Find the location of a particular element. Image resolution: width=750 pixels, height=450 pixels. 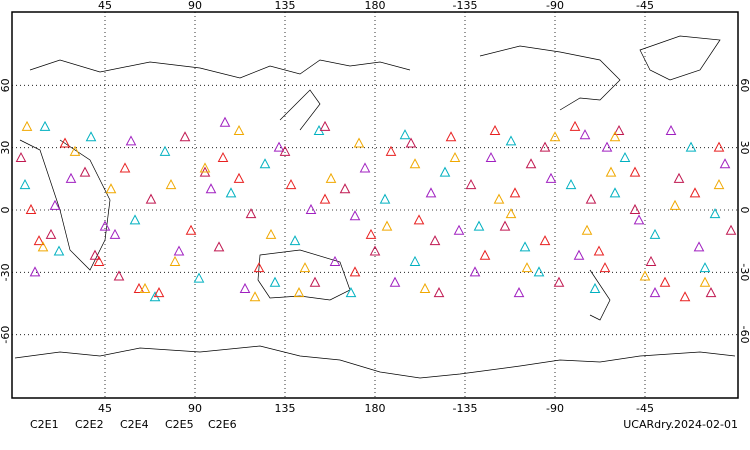

y-tick-label: 30 is located at coordinates (6, 148).